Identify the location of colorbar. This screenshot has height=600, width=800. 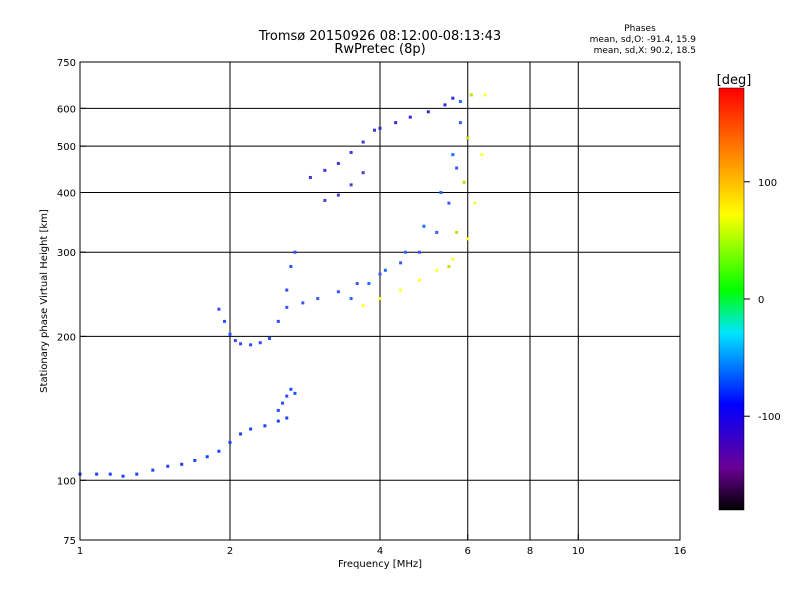
(731, 299).